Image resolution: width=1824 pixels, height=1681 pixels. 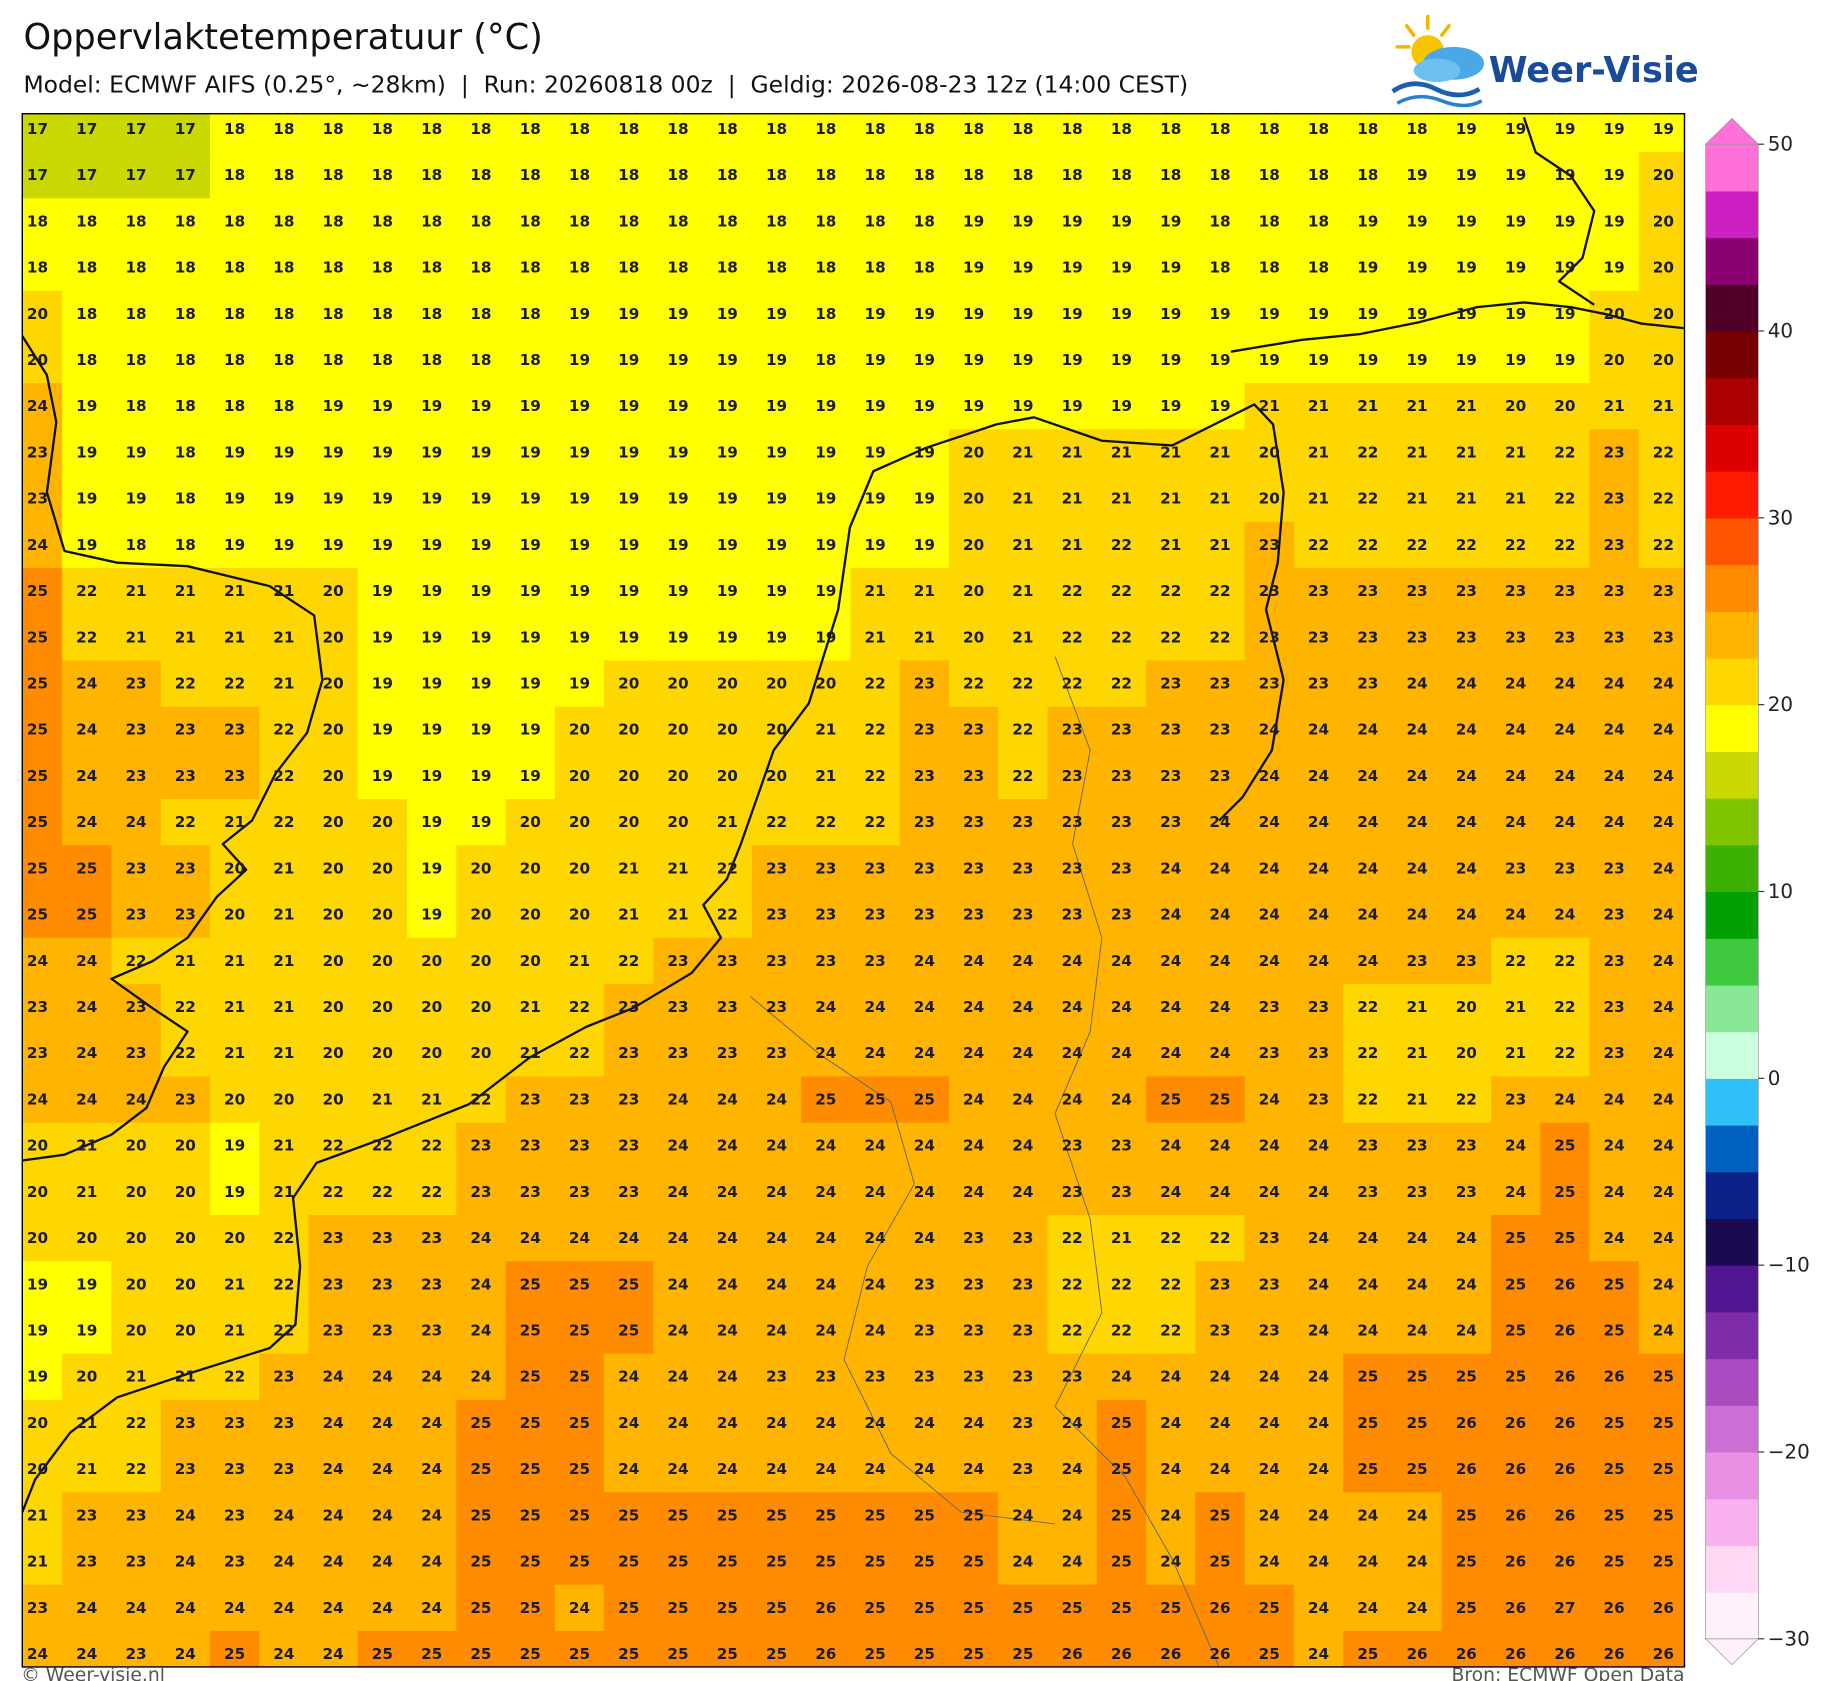 I want to click on value-label: 20, so click(x=382, y=822).